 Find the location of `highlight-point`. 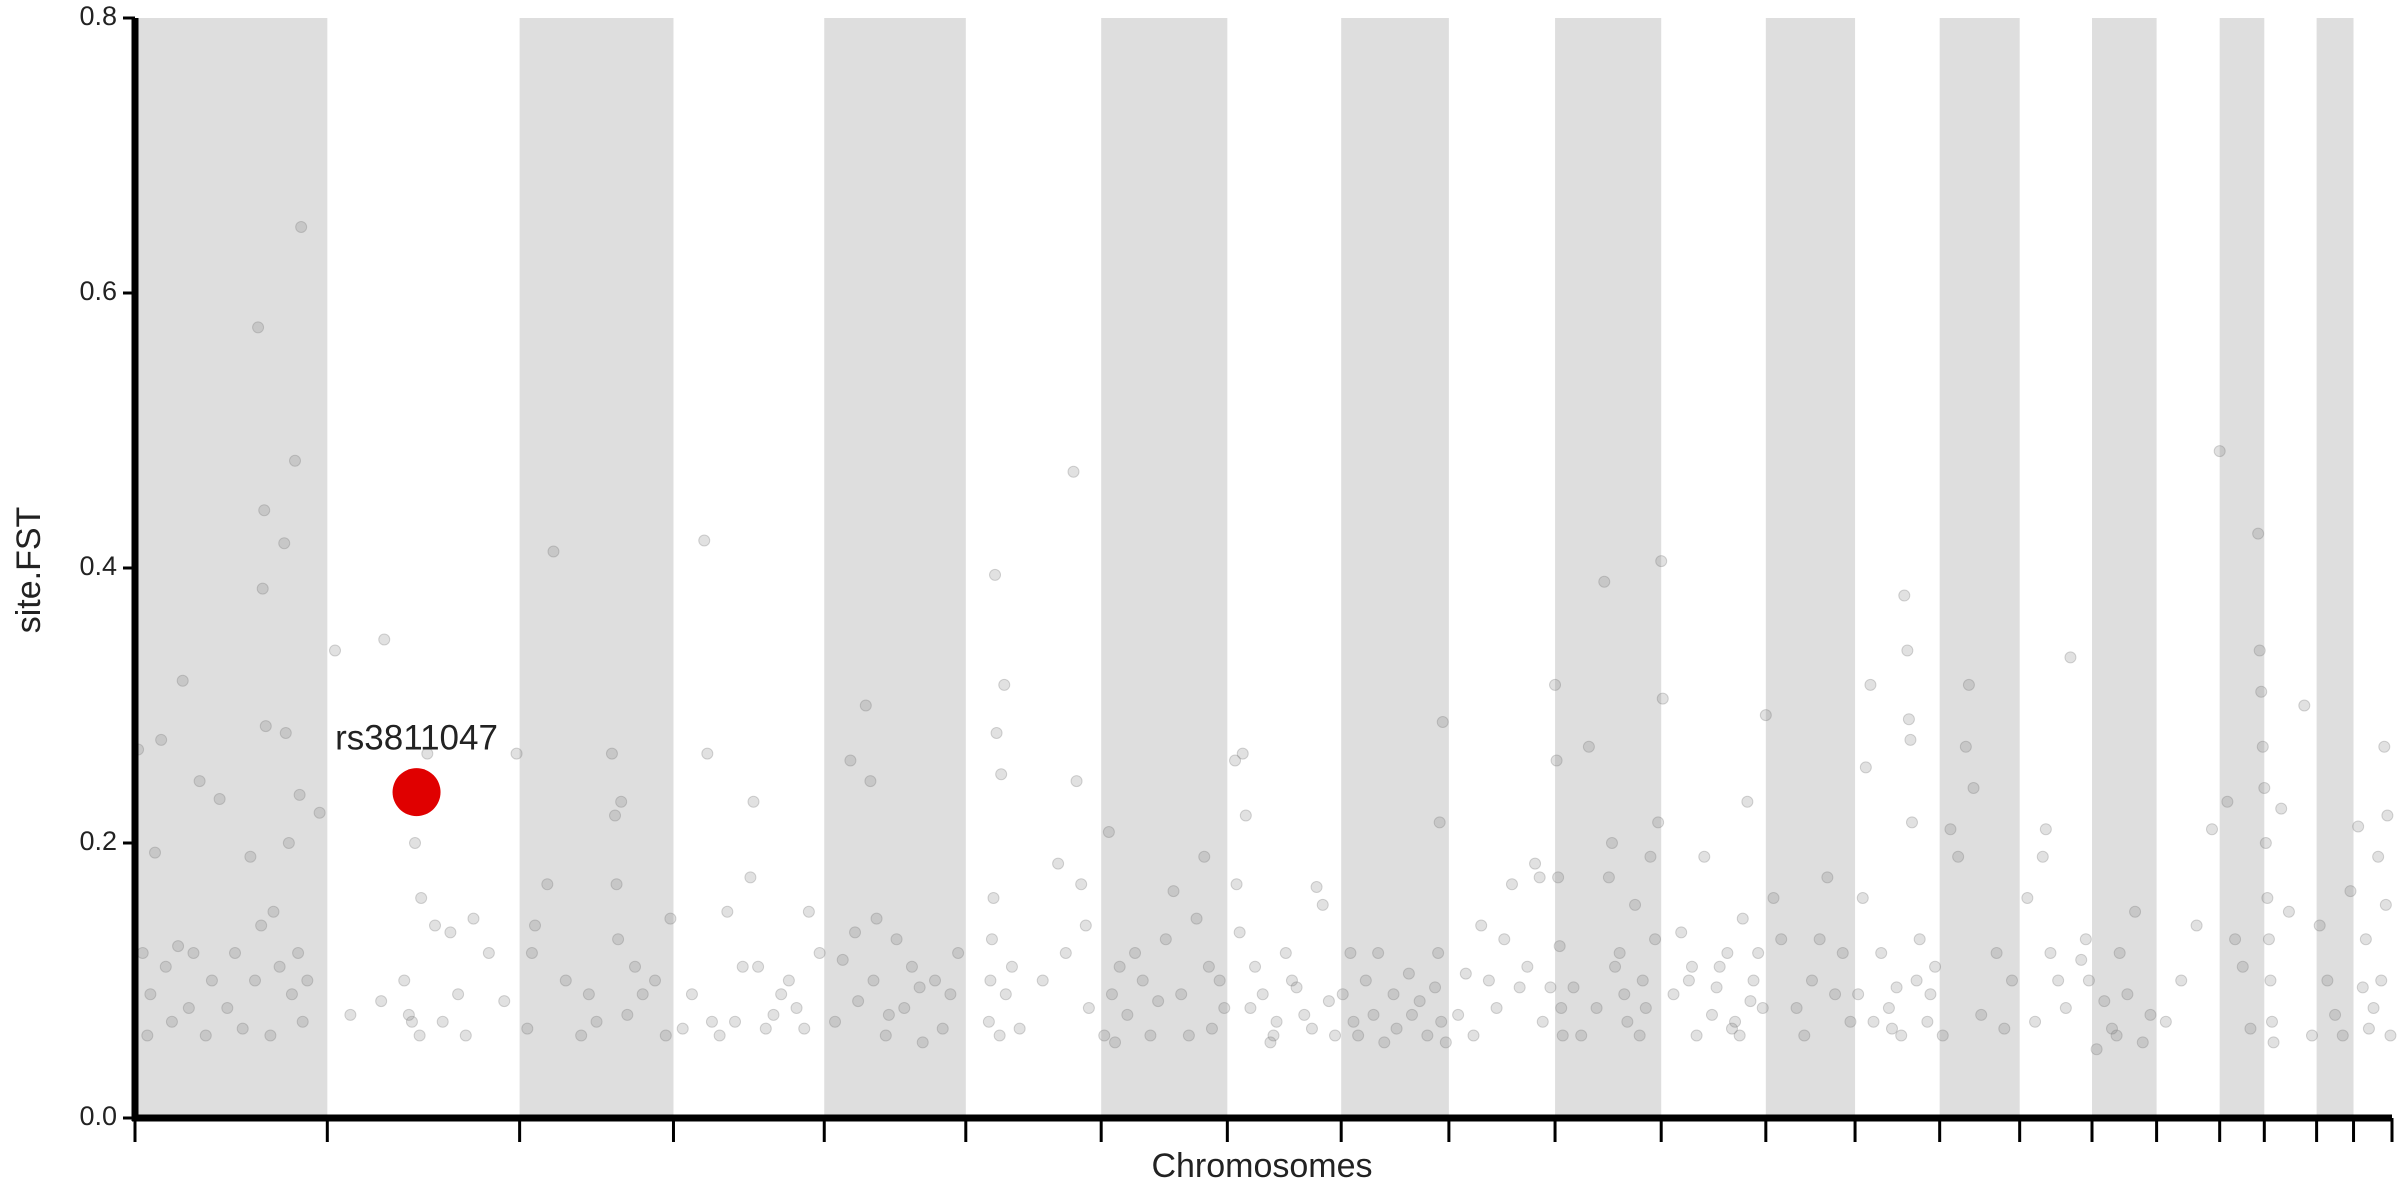

highlight-point is located at coordinates (416, 792).